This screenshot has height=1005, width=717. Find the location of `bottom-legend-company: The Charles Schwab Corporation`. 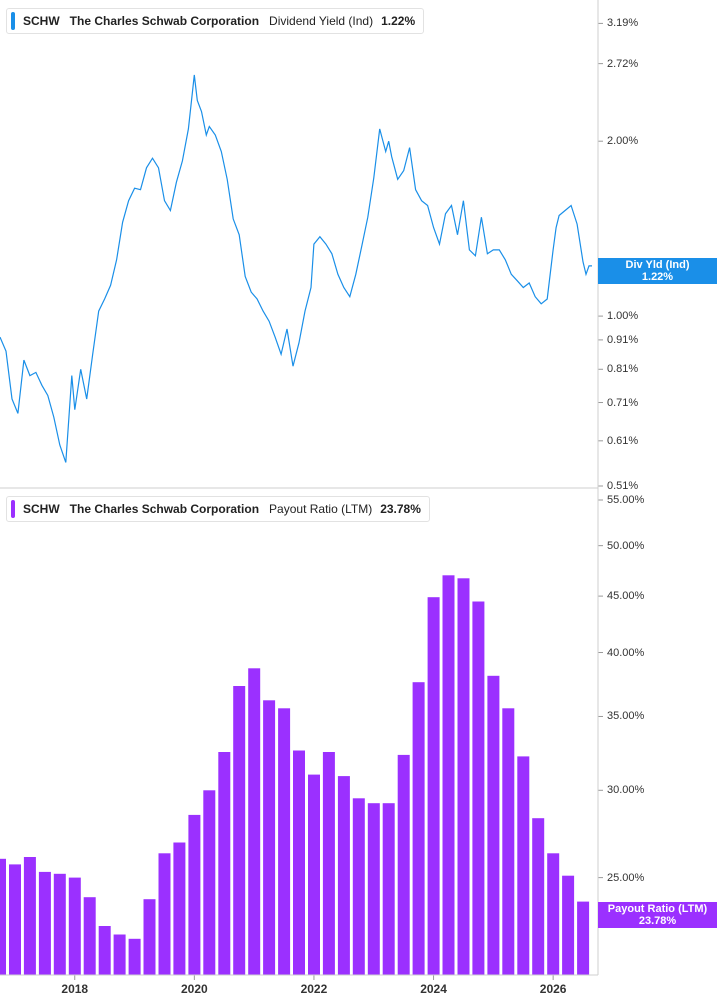

bottom-legend-company: The Charles Schwab Corporation is located at coordinates (164, 509).